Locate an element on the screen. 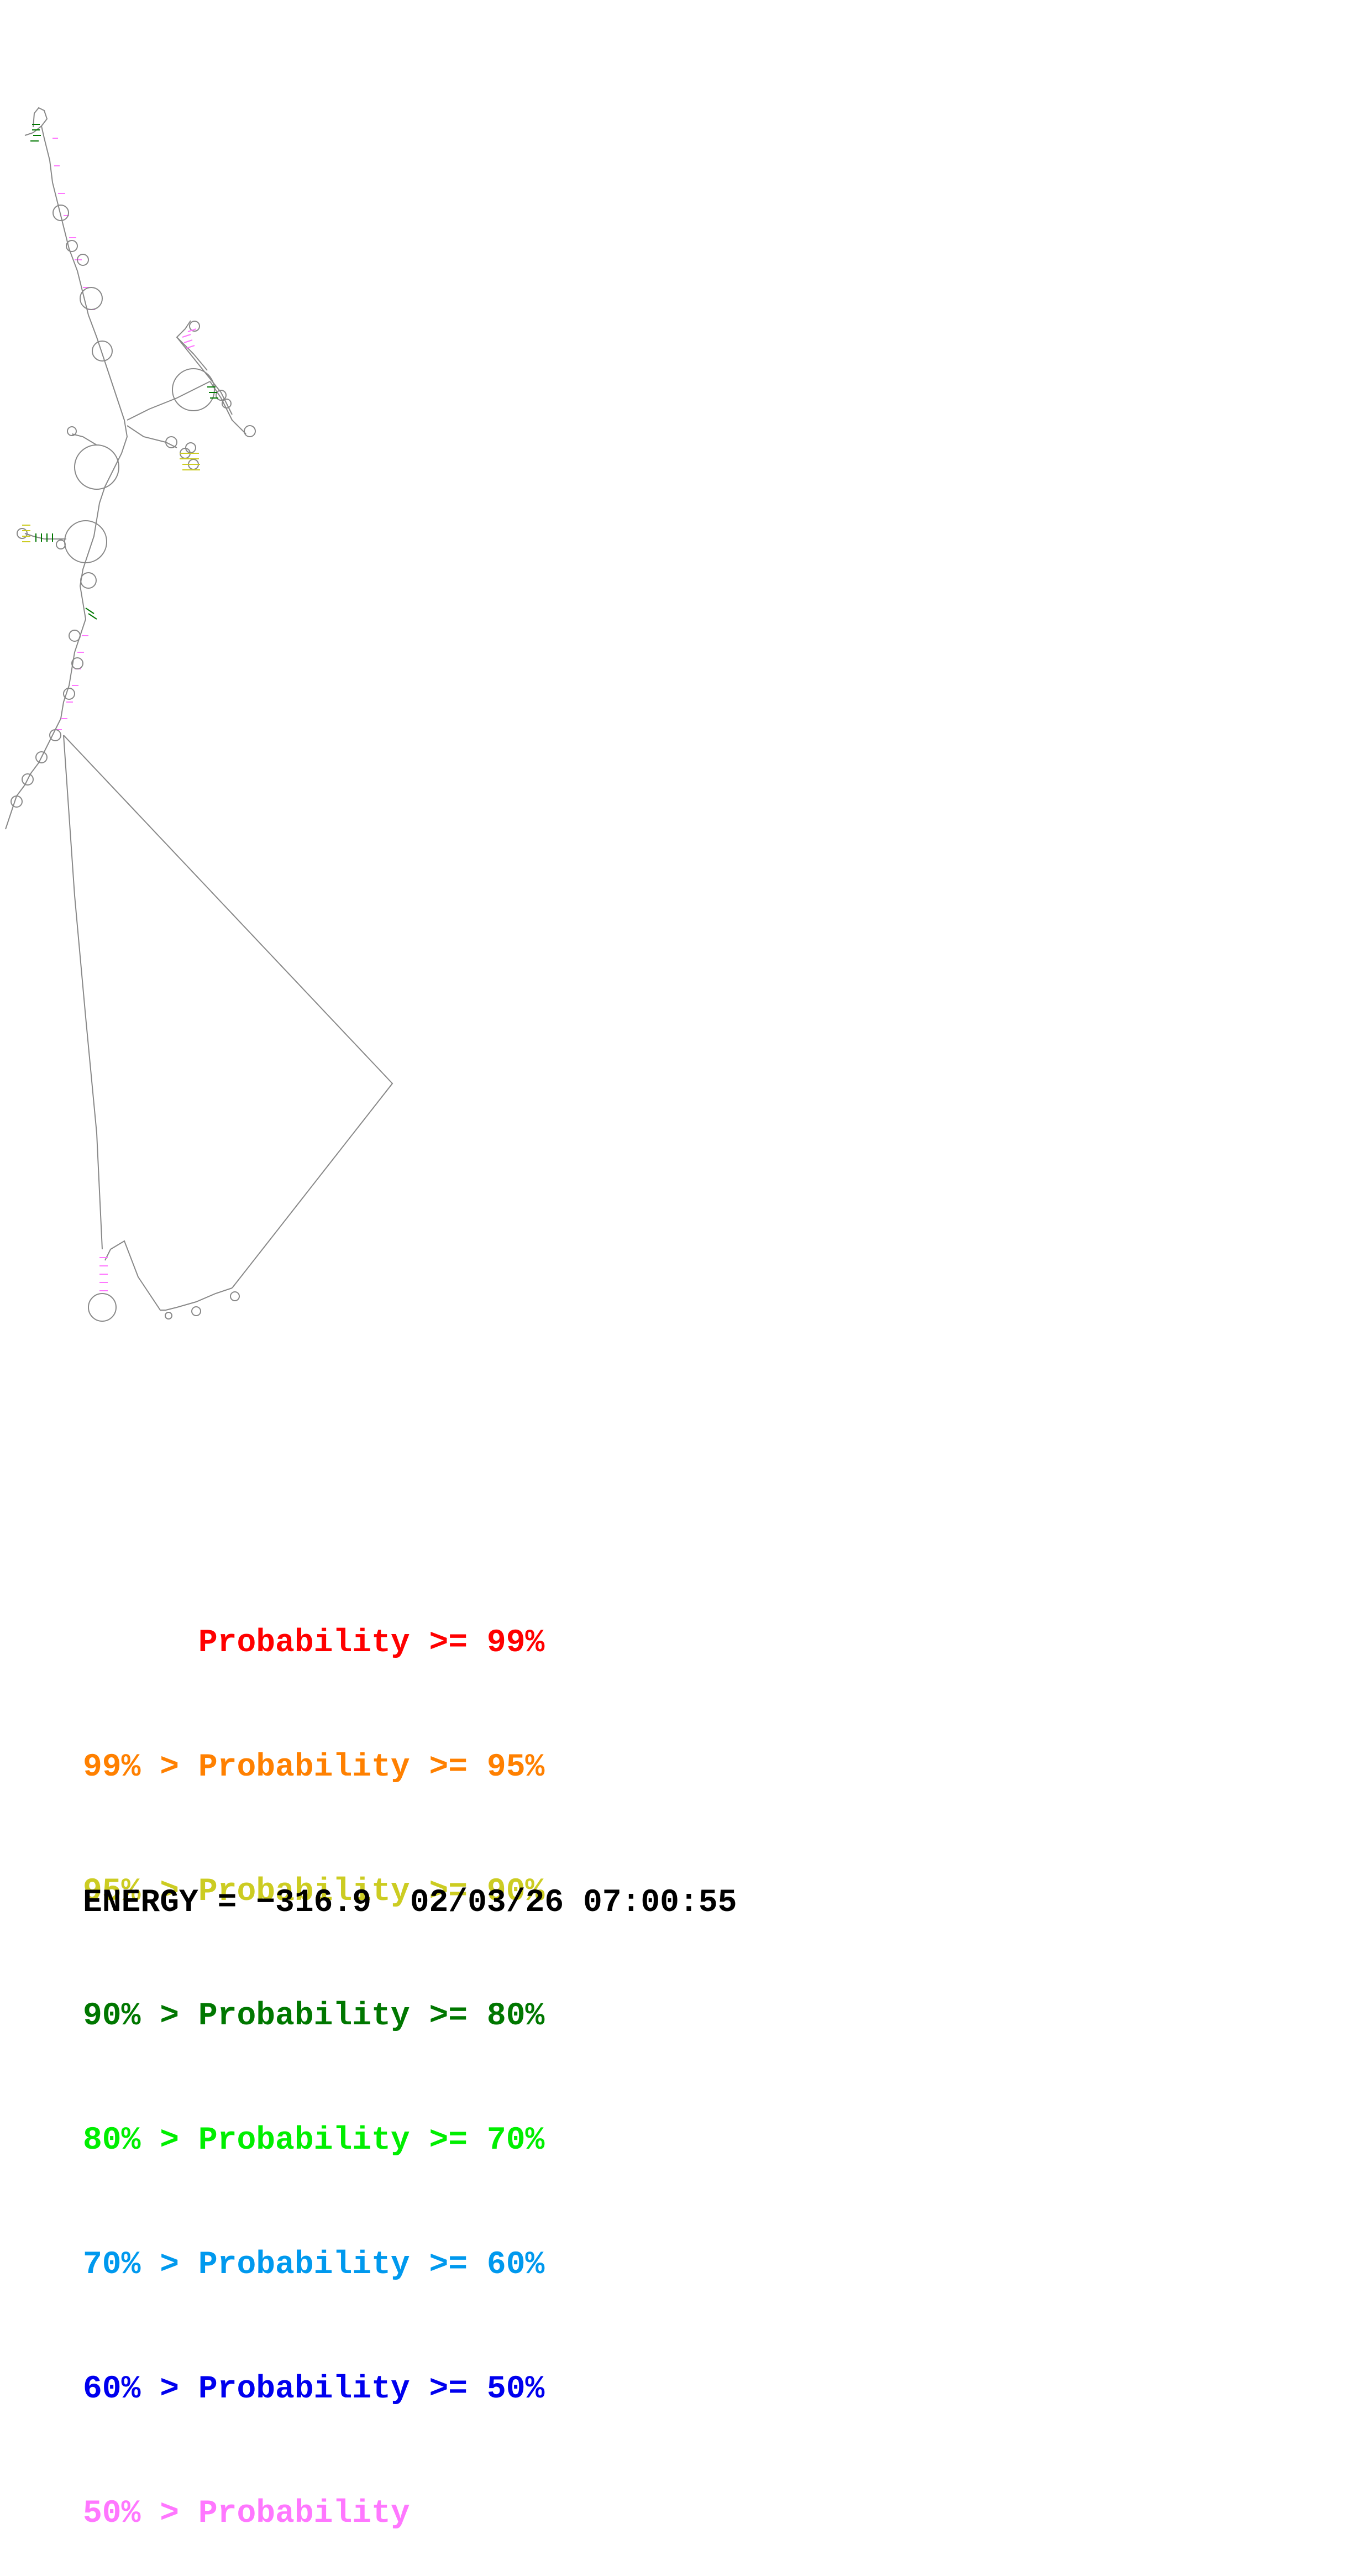  trunk-loops is located at coordinates (62, 506).